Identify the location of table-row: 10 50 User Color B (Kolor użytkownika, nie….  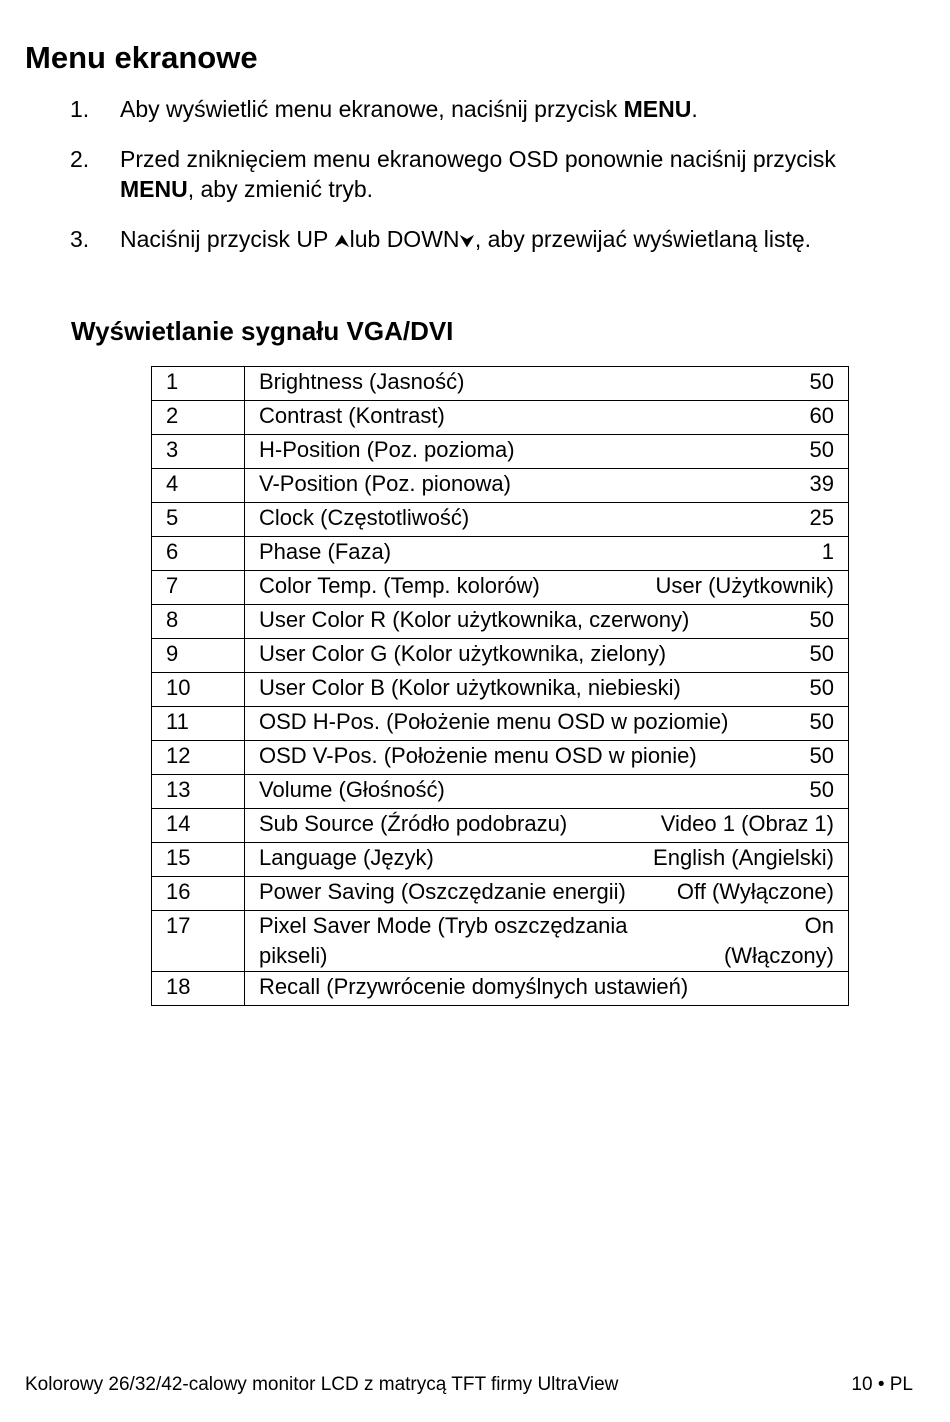
(500, 689).